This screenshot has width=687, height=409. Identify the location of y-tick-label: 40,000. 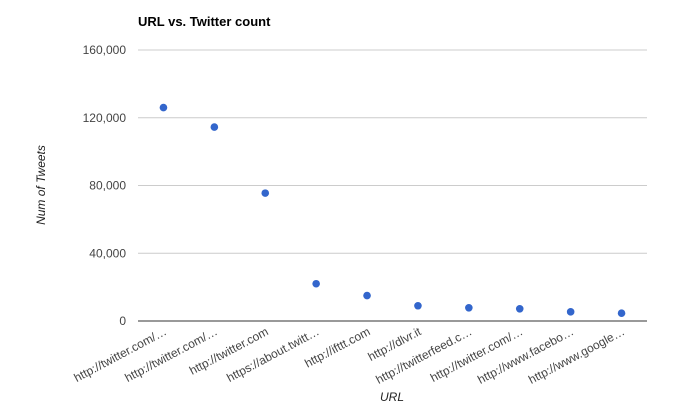
(107, 253).